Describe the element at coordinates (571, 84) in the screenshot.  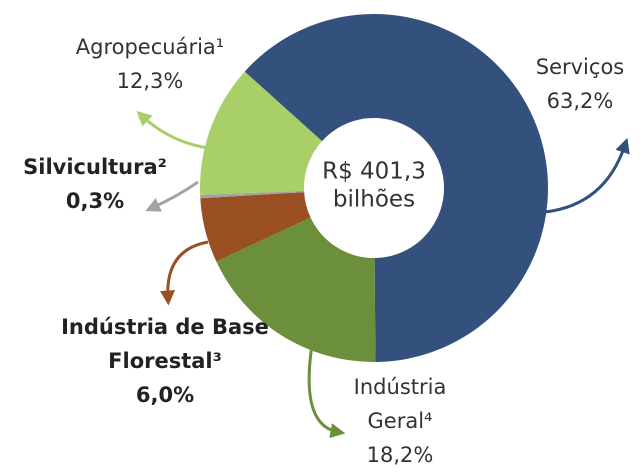
I see `slice-label: Serviços 63,2%` at that location.